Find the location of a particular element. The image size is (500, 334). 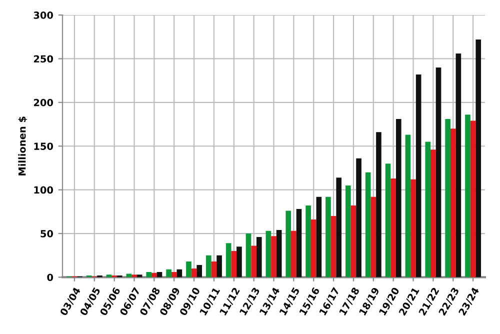

y-tick-label: 0 is located at coordinates (50, 278).